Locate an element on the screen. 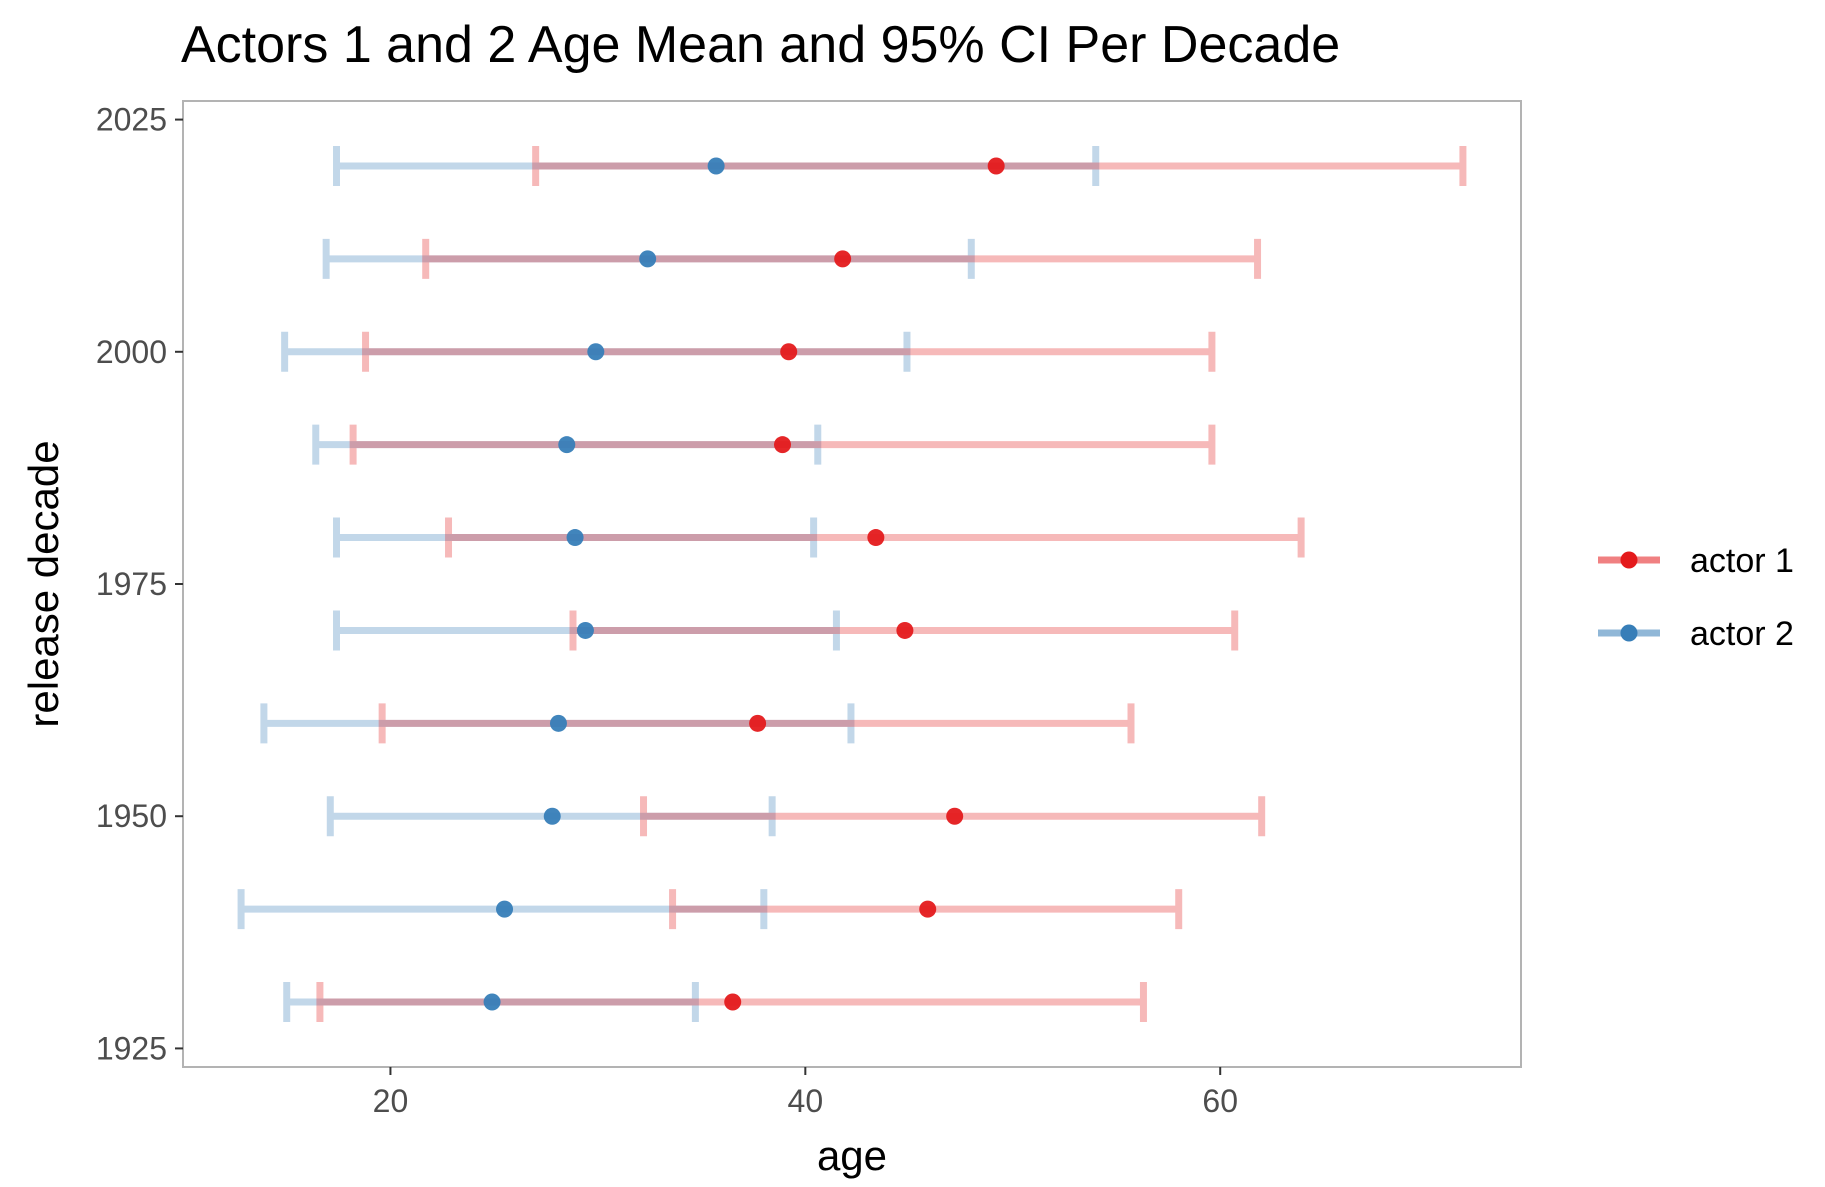 This screenshot has height=1187, width=1825. legend-point-actor1 is located at coordinates (1629, 560).